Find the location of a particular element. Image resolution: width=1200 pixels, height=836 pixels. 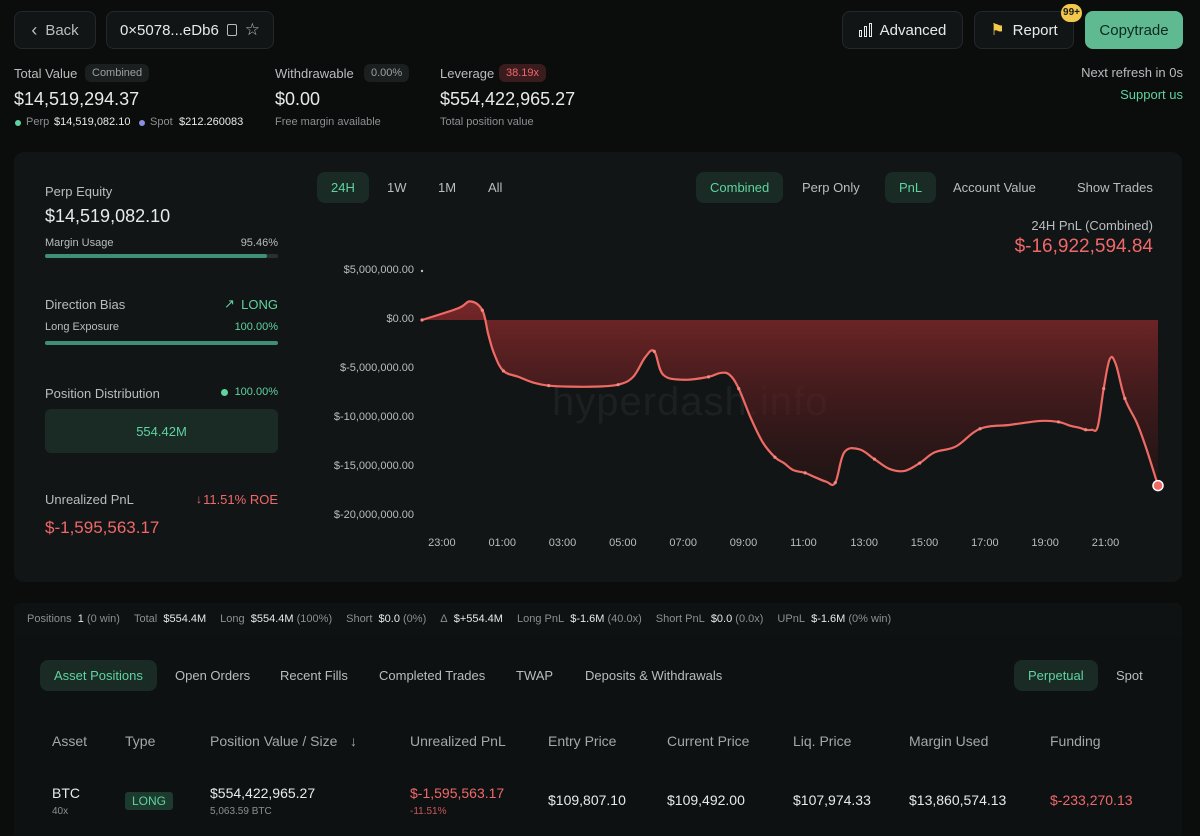

tab-perpetual: Perpetual is located at coordinates (1056, 675).